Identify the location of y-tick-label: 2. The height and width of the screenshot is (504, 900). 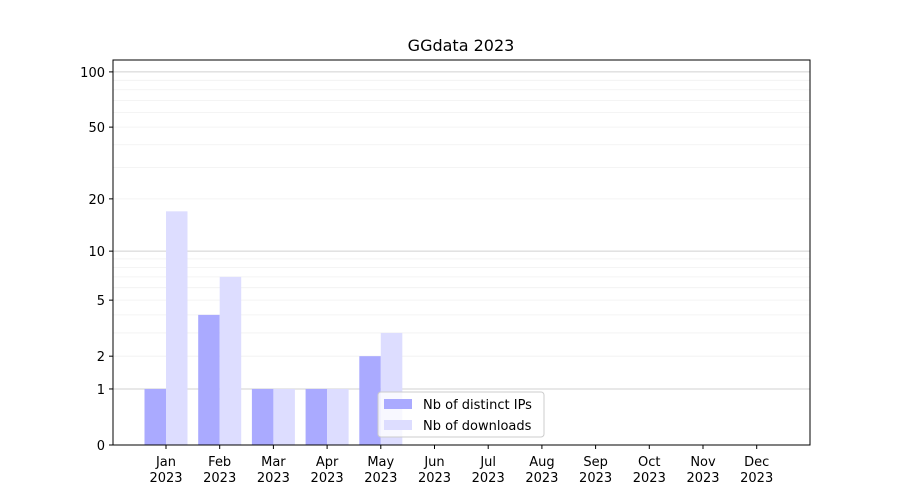
(101, 357).